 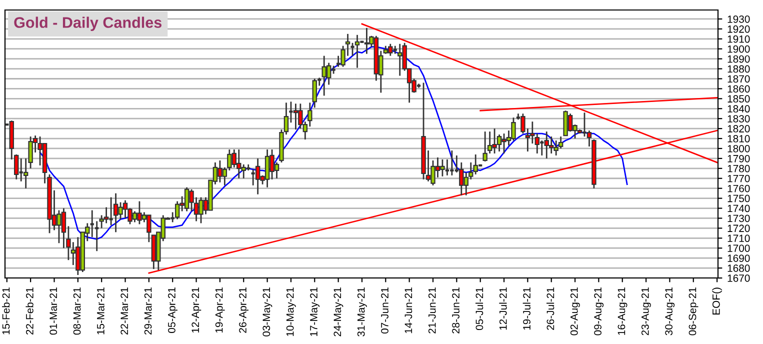 What do you see at coordinates (148, 311) in the screenshot?
I see `x-tick-label: 29-Mar-21` at bounding box center [148, 311].